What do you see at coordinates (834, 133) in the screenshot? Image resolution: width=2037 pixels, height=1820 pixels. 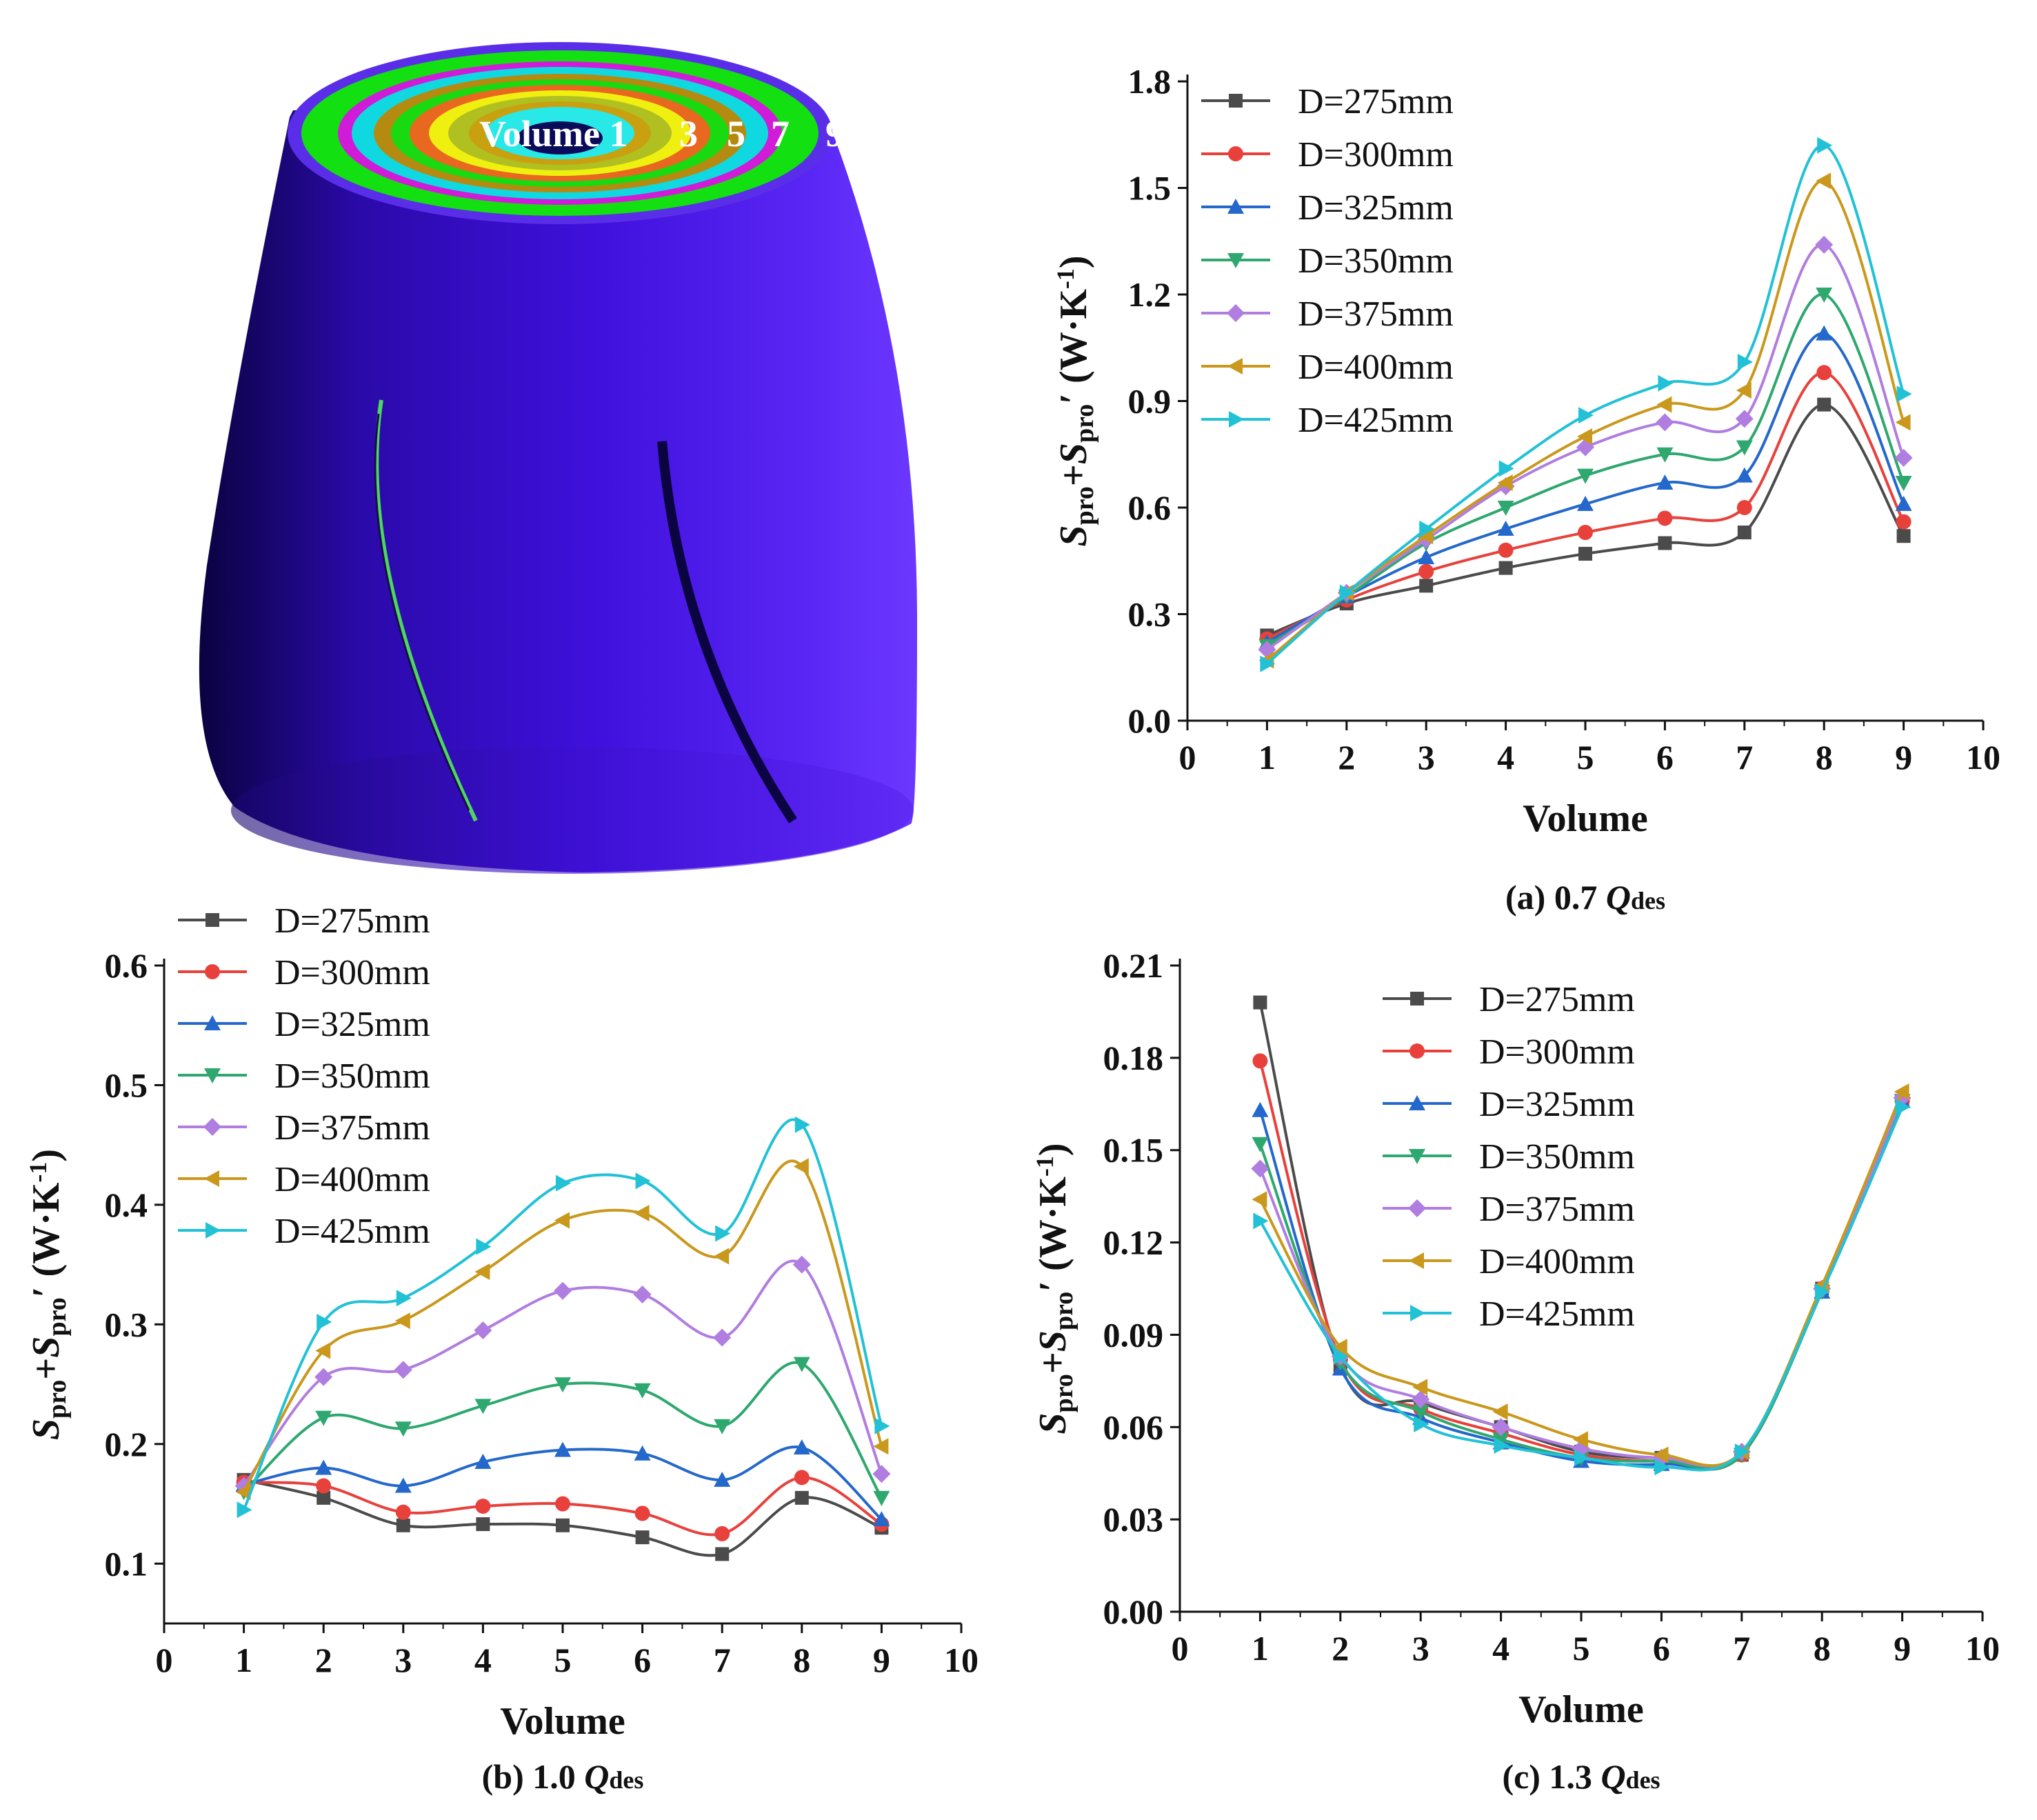 I see `volume-label-9: 9` at bounding box center [834, 133].